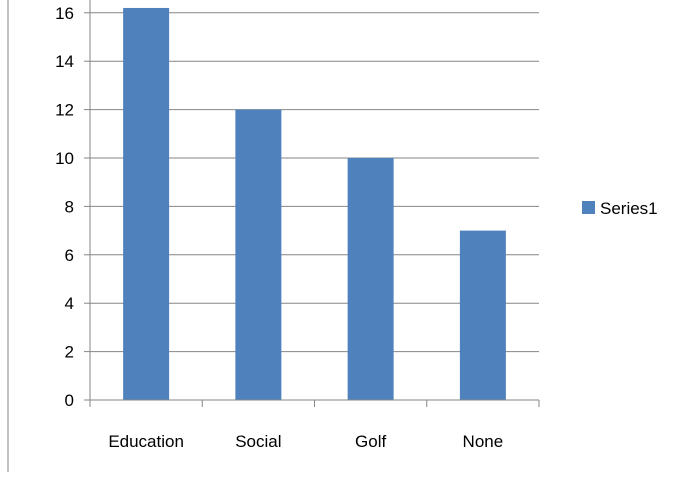  Describe the element at coordinates (69, 255) in the screenshot. I see `y-tick-label-6: 6` at that location.